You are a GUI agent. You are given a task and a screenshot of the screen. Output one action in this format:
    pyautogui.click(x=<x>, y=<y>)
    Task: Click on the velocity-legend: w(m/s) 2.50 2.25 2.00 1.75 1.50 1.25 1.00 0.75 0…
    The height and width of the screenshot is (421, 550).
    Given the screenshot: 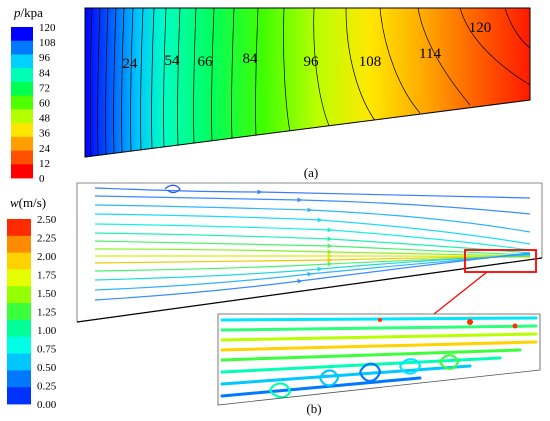 What is the action you would take?
    pyautogui.click(x=32, y=303)
    